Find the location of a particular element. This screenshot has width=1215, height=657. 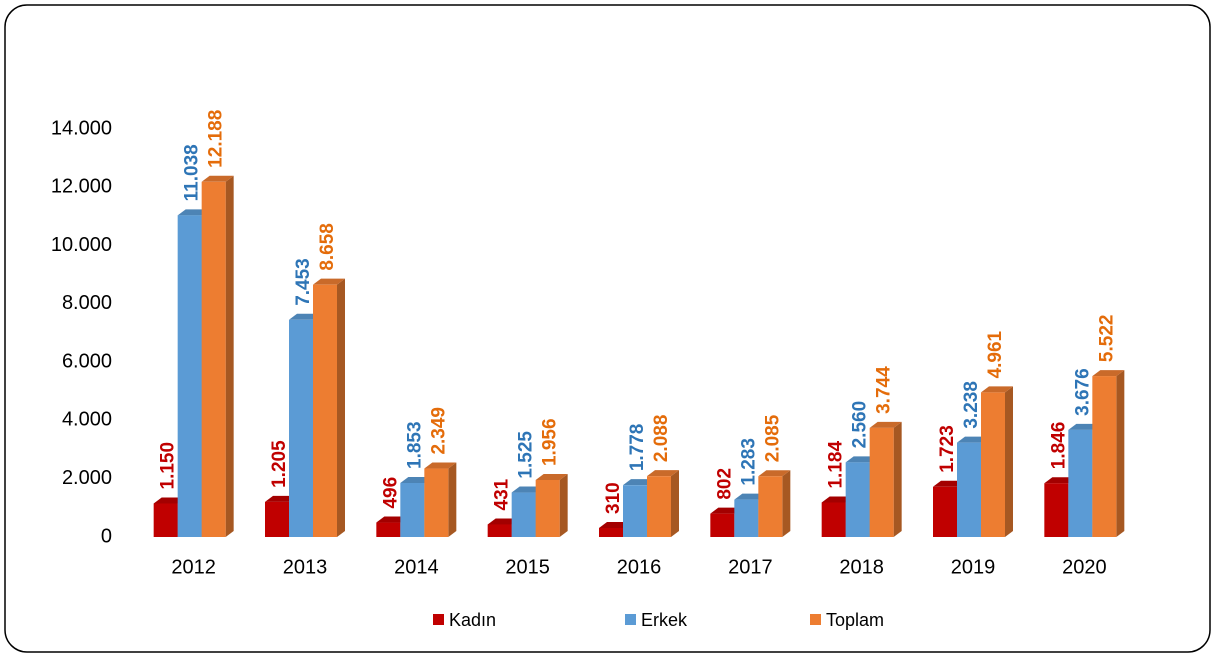

value-label: 1.723 is located at coordinates (947, 449).